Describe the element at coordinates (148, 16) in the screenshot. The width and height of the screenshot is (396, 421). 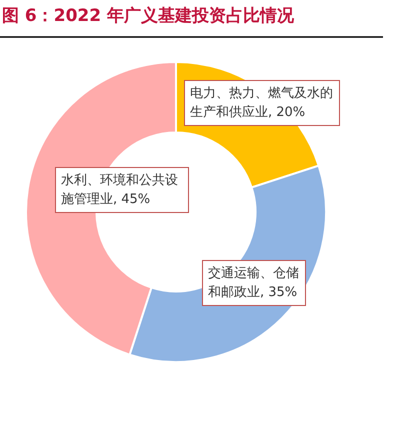
I see `chart-title: 图 6：2022 年广义基建投资占比情况` at that location.